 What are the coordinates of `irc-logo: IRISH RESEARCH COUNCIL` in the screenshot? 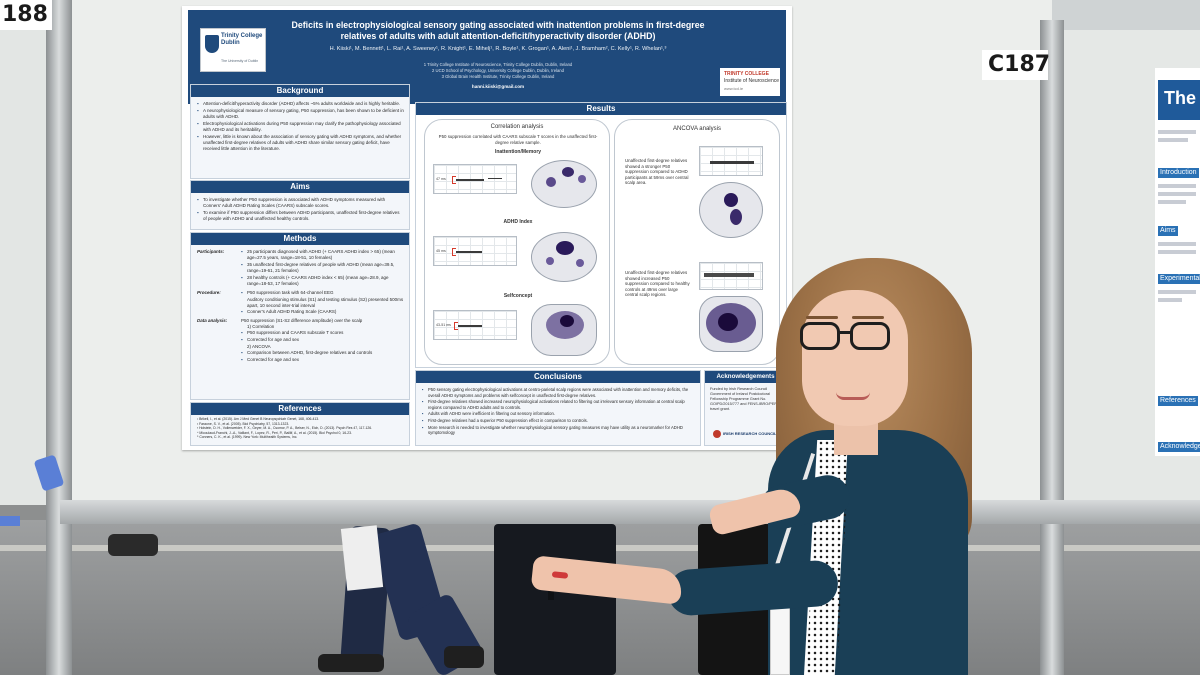 It's located at (745, 434).